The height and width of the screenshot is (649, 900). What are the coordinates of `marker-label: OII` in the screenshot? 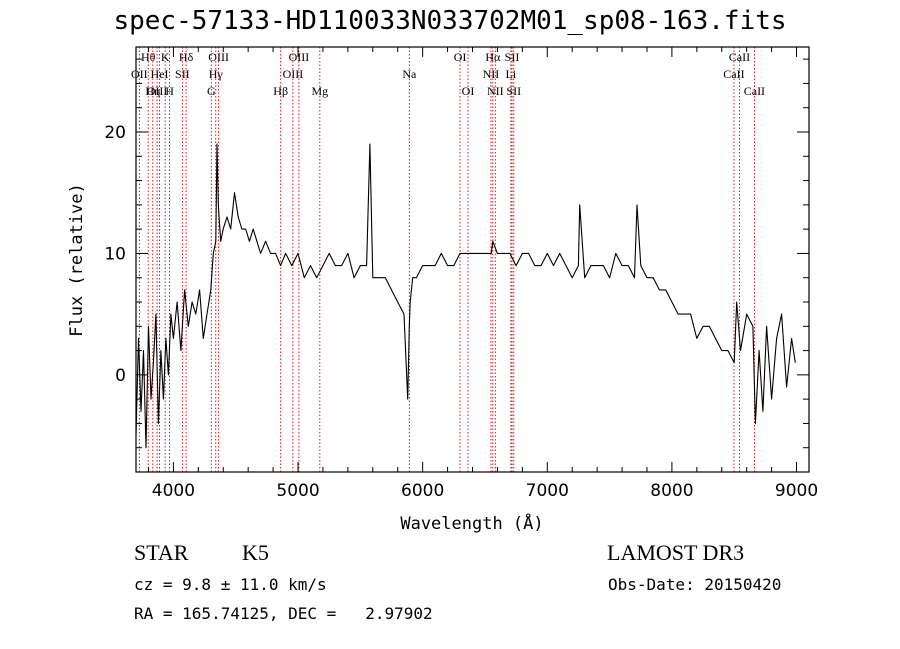 It's located at (139, 74).